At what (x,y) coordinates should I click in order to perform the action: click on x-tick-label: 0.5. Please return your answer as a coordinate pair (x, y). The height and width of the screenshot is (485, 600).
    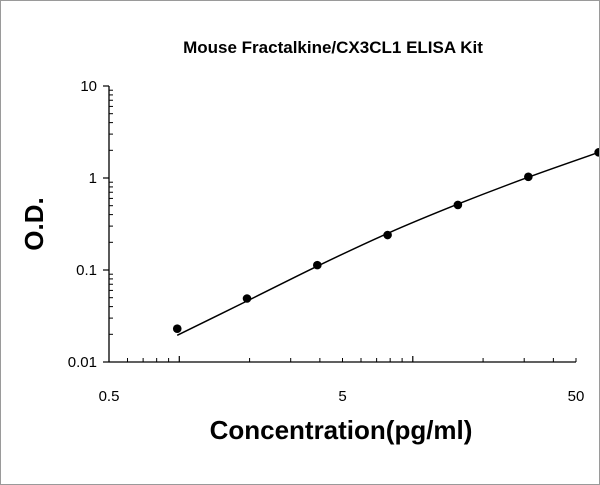
    Looking at the image, I should click on (109, 396).